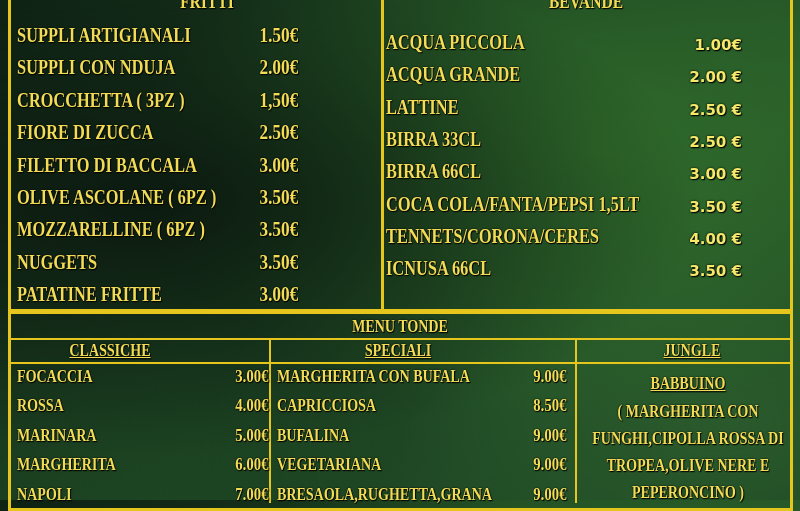  I want to click on menu-item-name: BRESAOLA,RUGHETTA,GRANA, so click(385, 493).